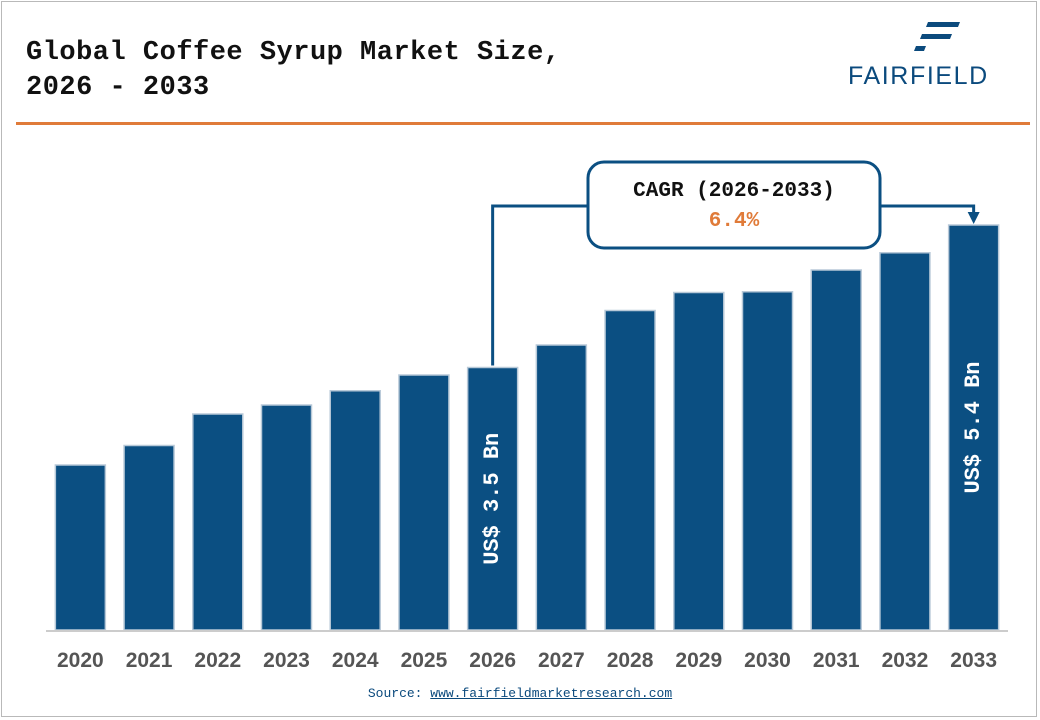 This screenshot has width=1040, height=720. I want to click on x-tick-label-2027: 2027, so click(561, 660).